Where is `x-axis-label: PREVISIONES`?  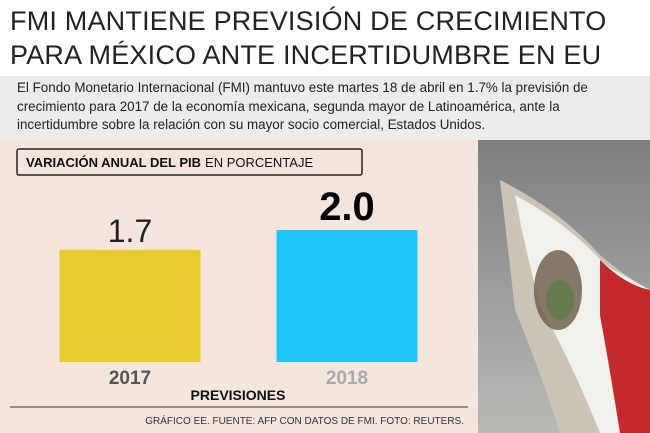
x-axis-label: PREVISIONES is located at coordinates (238, 395).